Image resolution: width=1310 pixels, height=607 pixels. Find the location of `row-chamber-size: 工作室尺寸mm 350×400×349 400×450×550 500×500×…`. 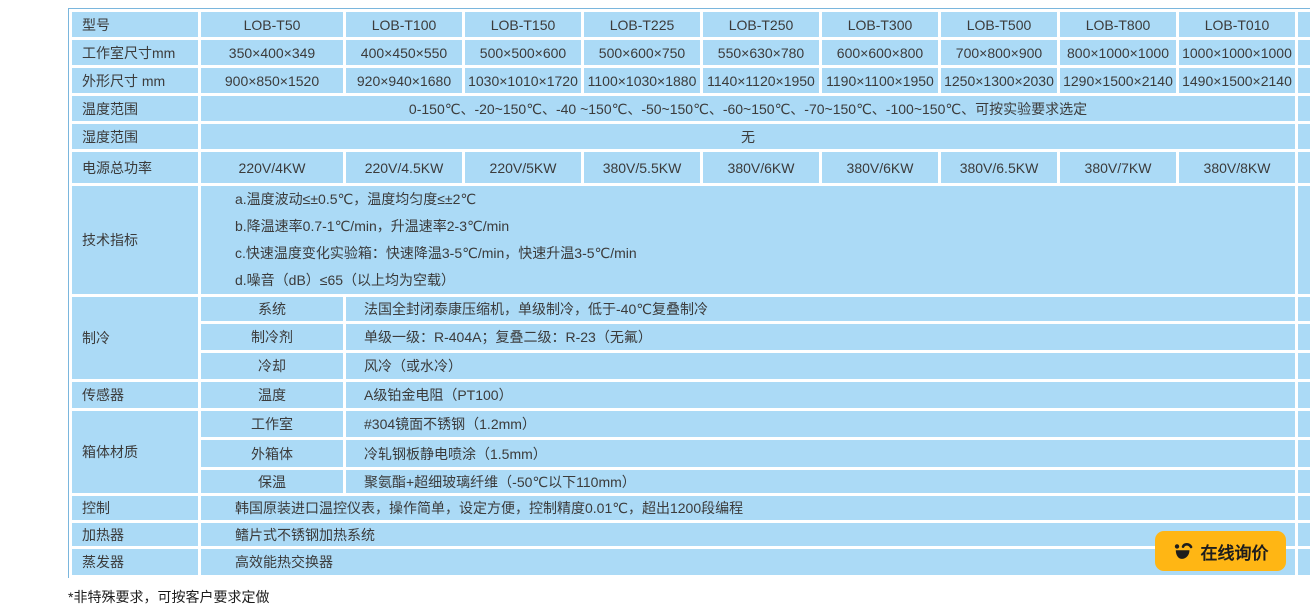

row-chamber-size: 工作室尺寸mm 350×400×349 400×450×550 500×500×… is located at coordinates (691, 52).